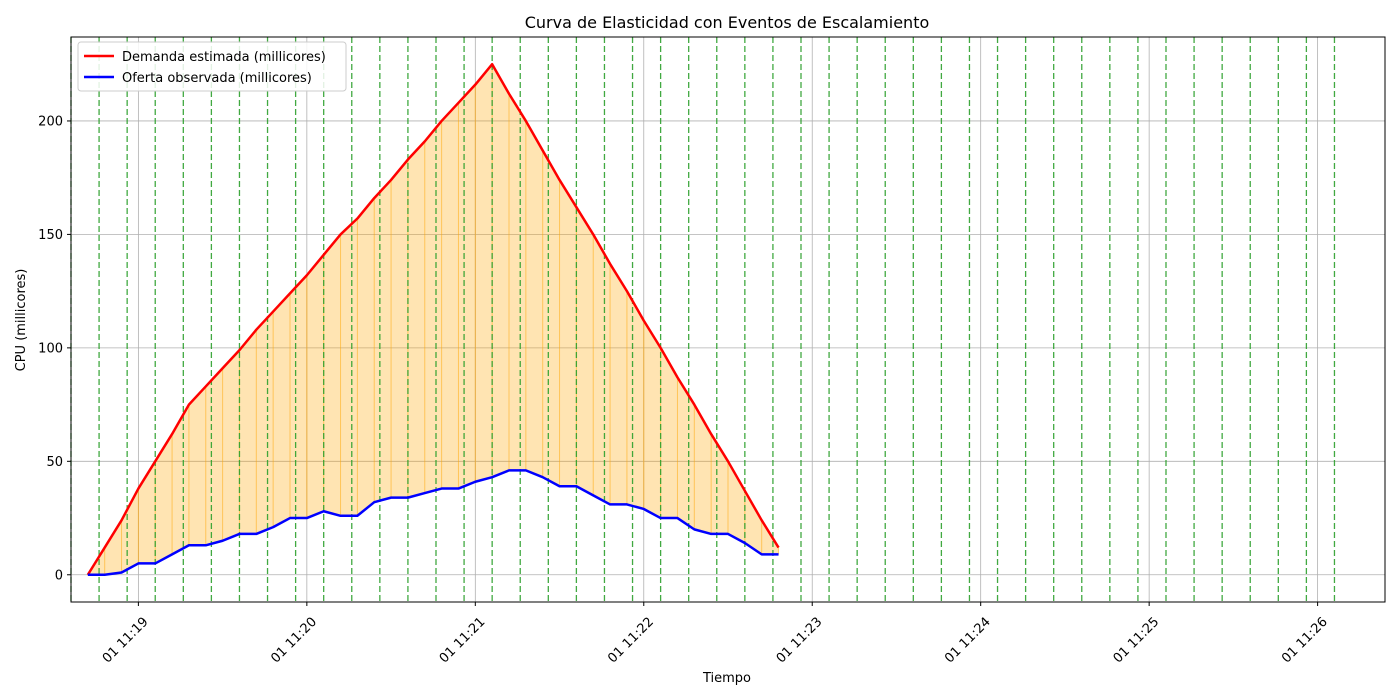  What do you see at coordinates (59, 575) in the screenshot?
I see `y-tick-label: 0` at bounding box center [59, 575].